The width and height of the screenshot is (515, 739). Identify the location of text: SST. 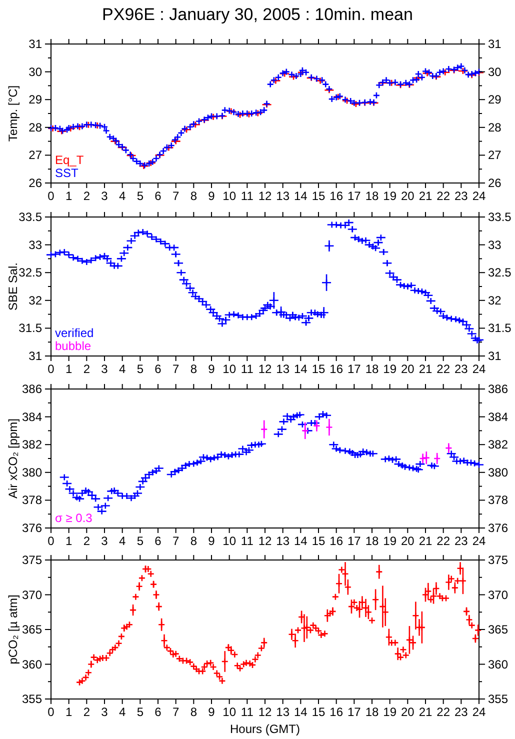
(67, 173).